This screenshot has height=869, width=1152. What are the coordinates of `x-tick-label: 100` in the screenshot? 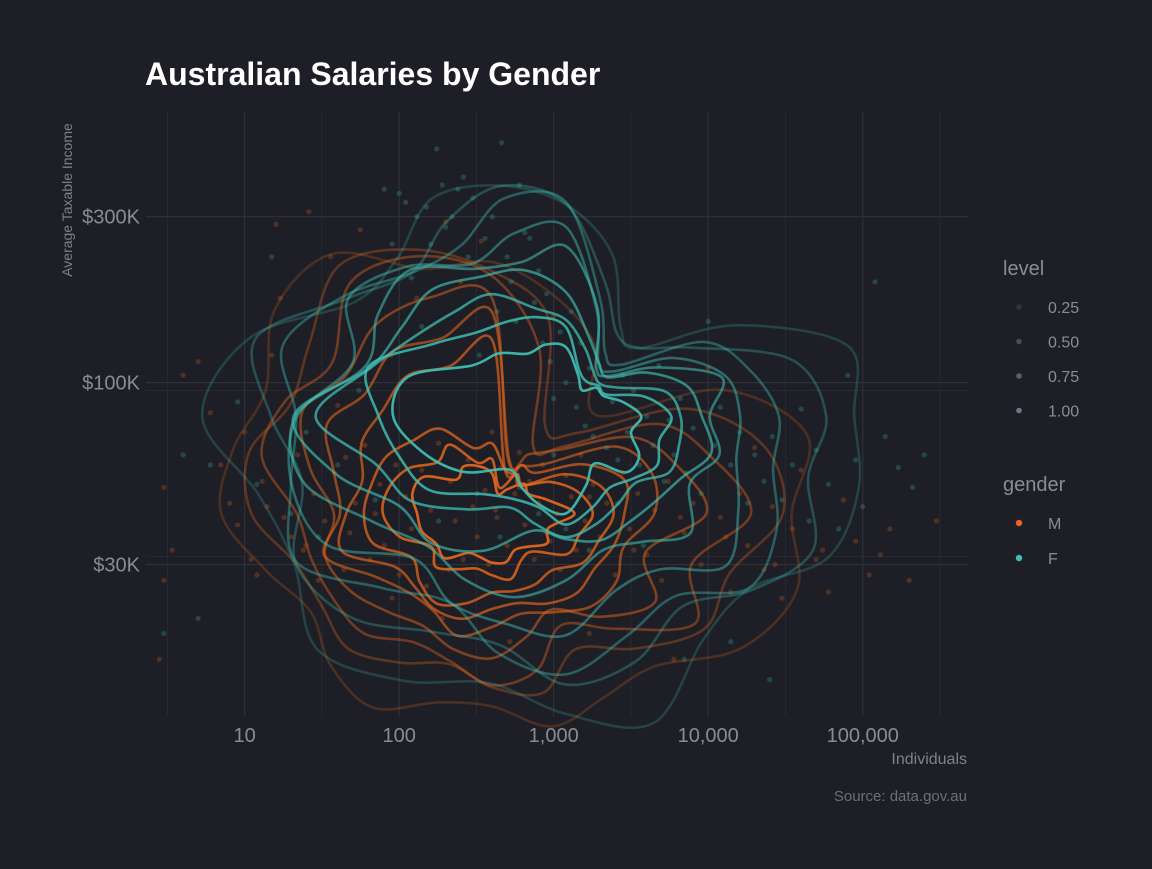 It's located at (398, 736).